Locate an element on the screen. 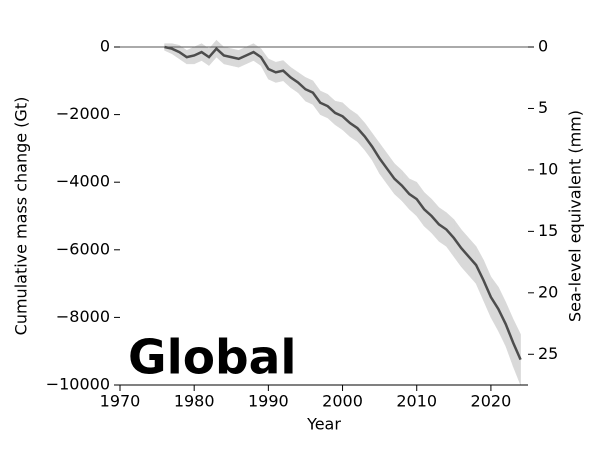  x-tick-label: 1980 is located at coordinates (194, 401).